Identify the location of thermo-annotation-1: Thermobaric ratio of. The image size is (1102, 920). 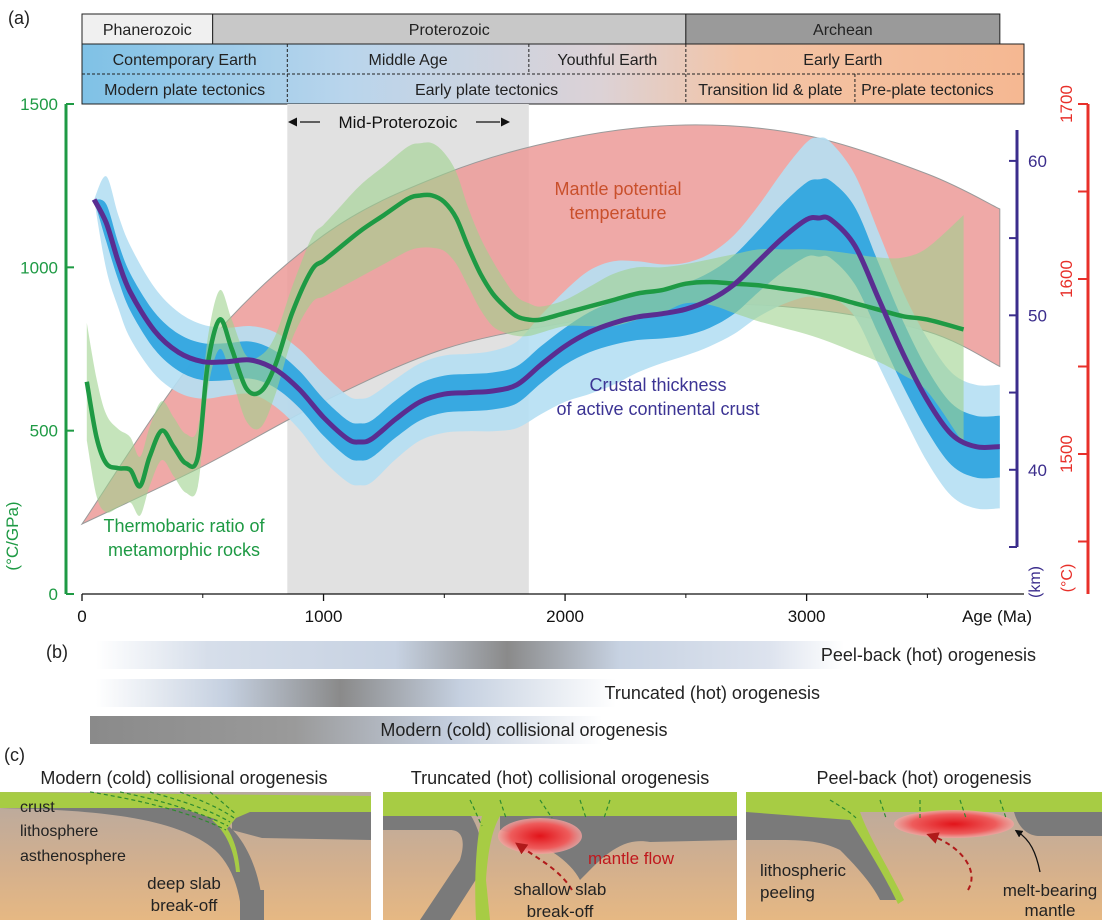
(184, 526).